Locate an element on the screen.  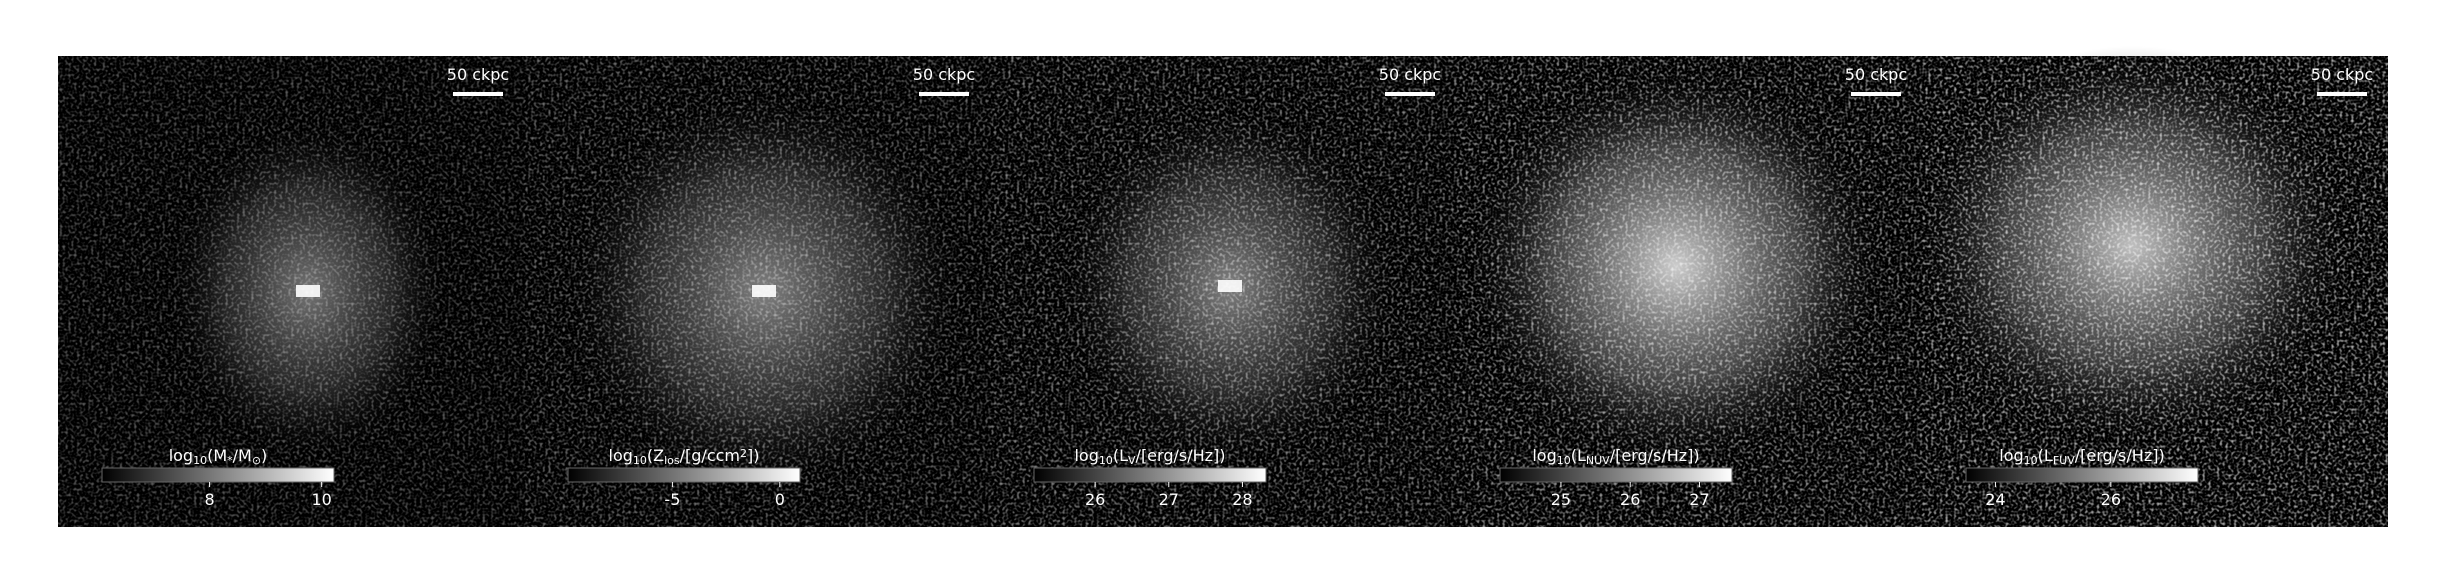
colorbar-label: log10(LFUV/[erg/s/Hz]) is located at coordinates (2081, 456).